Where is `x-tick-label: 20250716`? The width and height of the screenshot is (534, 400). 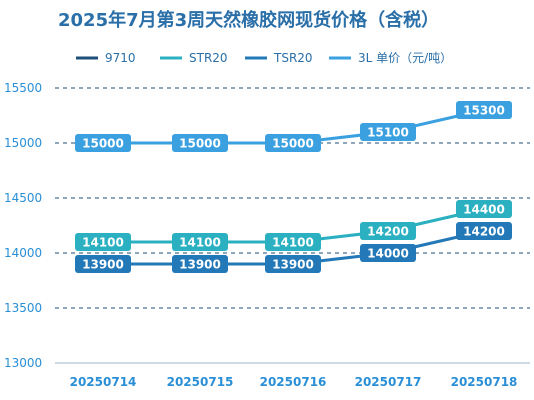 x-tick-label: 20250716 is located at coordinates (293, 382).